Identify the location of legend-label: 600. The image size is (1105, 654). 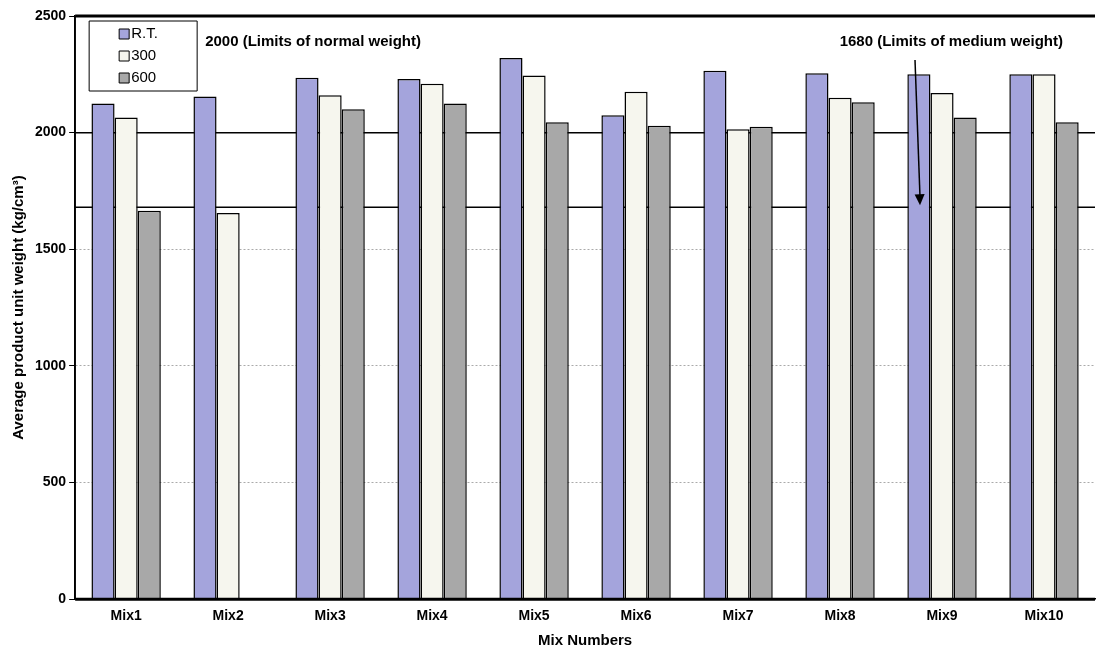
(144, 77).